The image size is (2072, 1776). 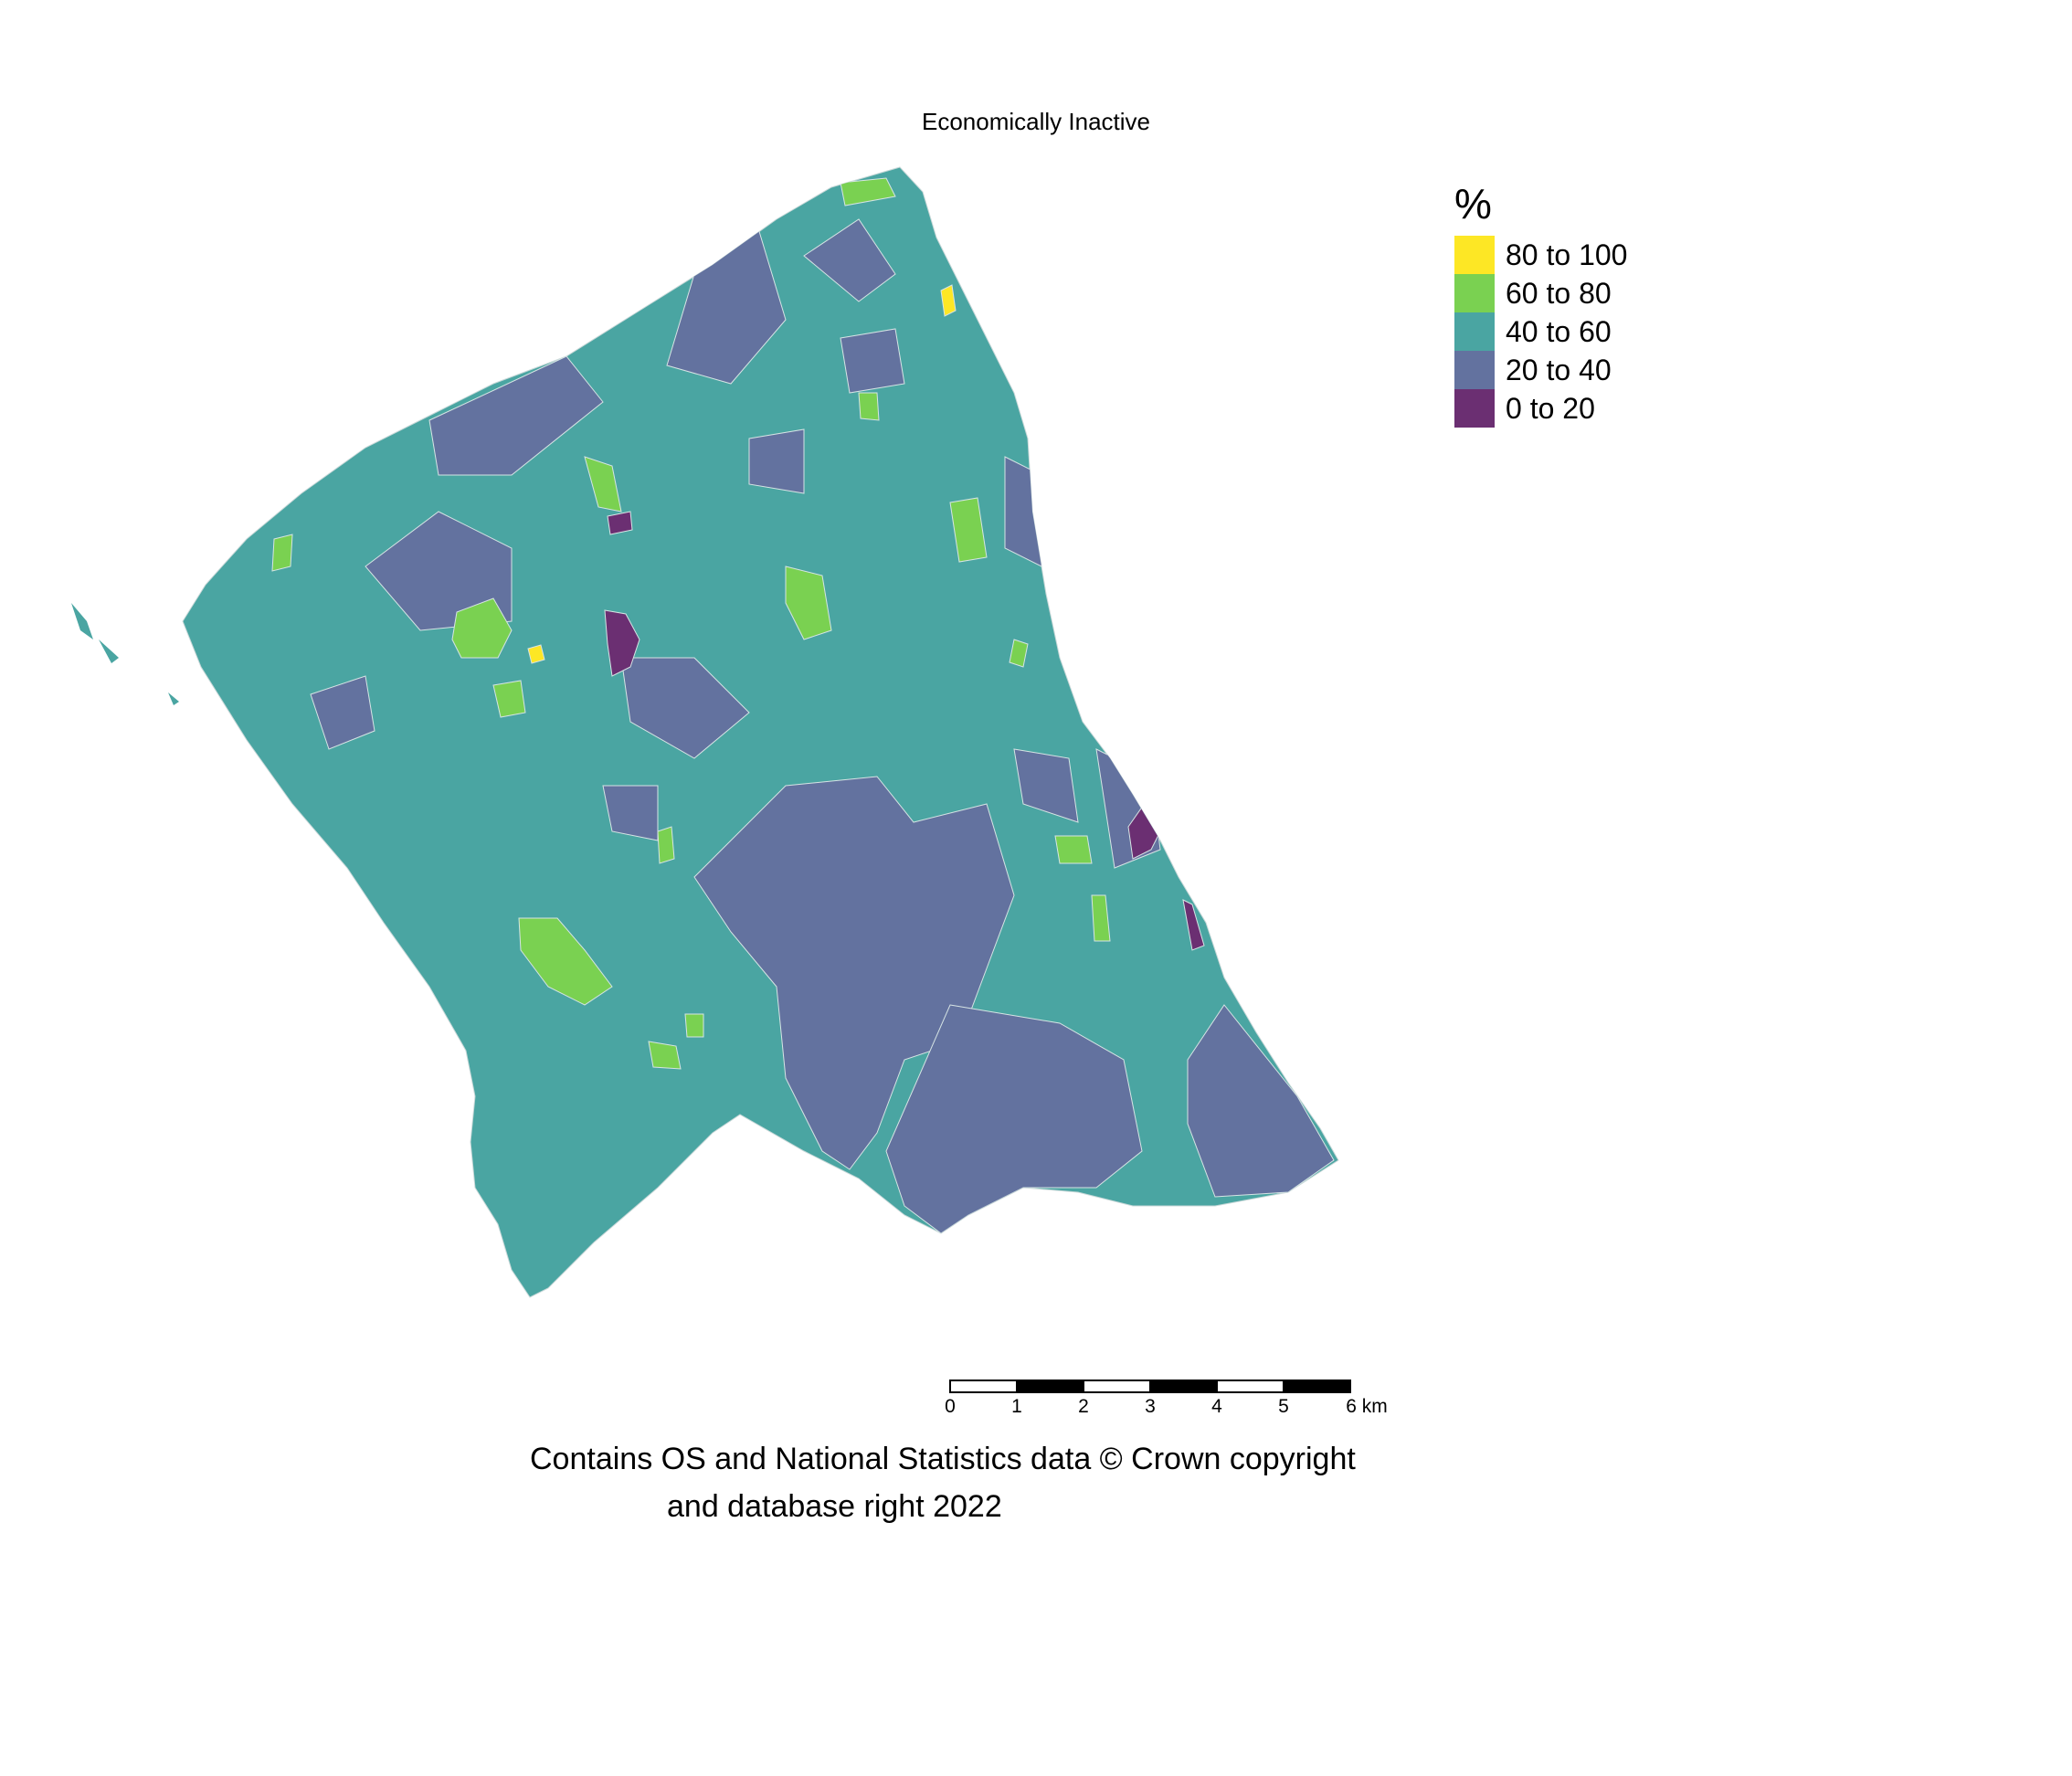 I want to click on legend-title: %, so click(x=1473, y=203).